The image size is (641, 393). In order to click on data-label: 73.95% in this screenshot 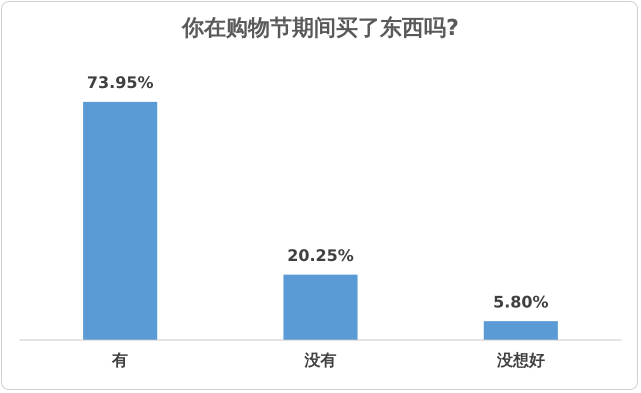, I will do `click(120, 82)`.